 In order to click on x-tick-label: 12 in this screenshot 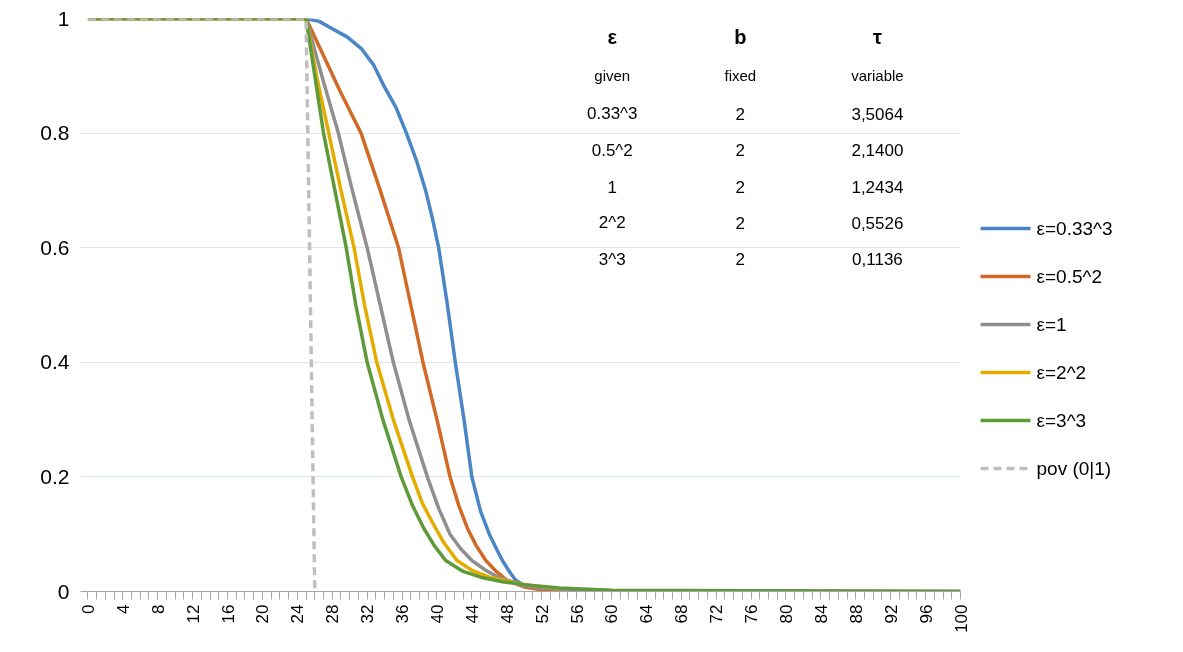, I will do `click(193, 614)`.